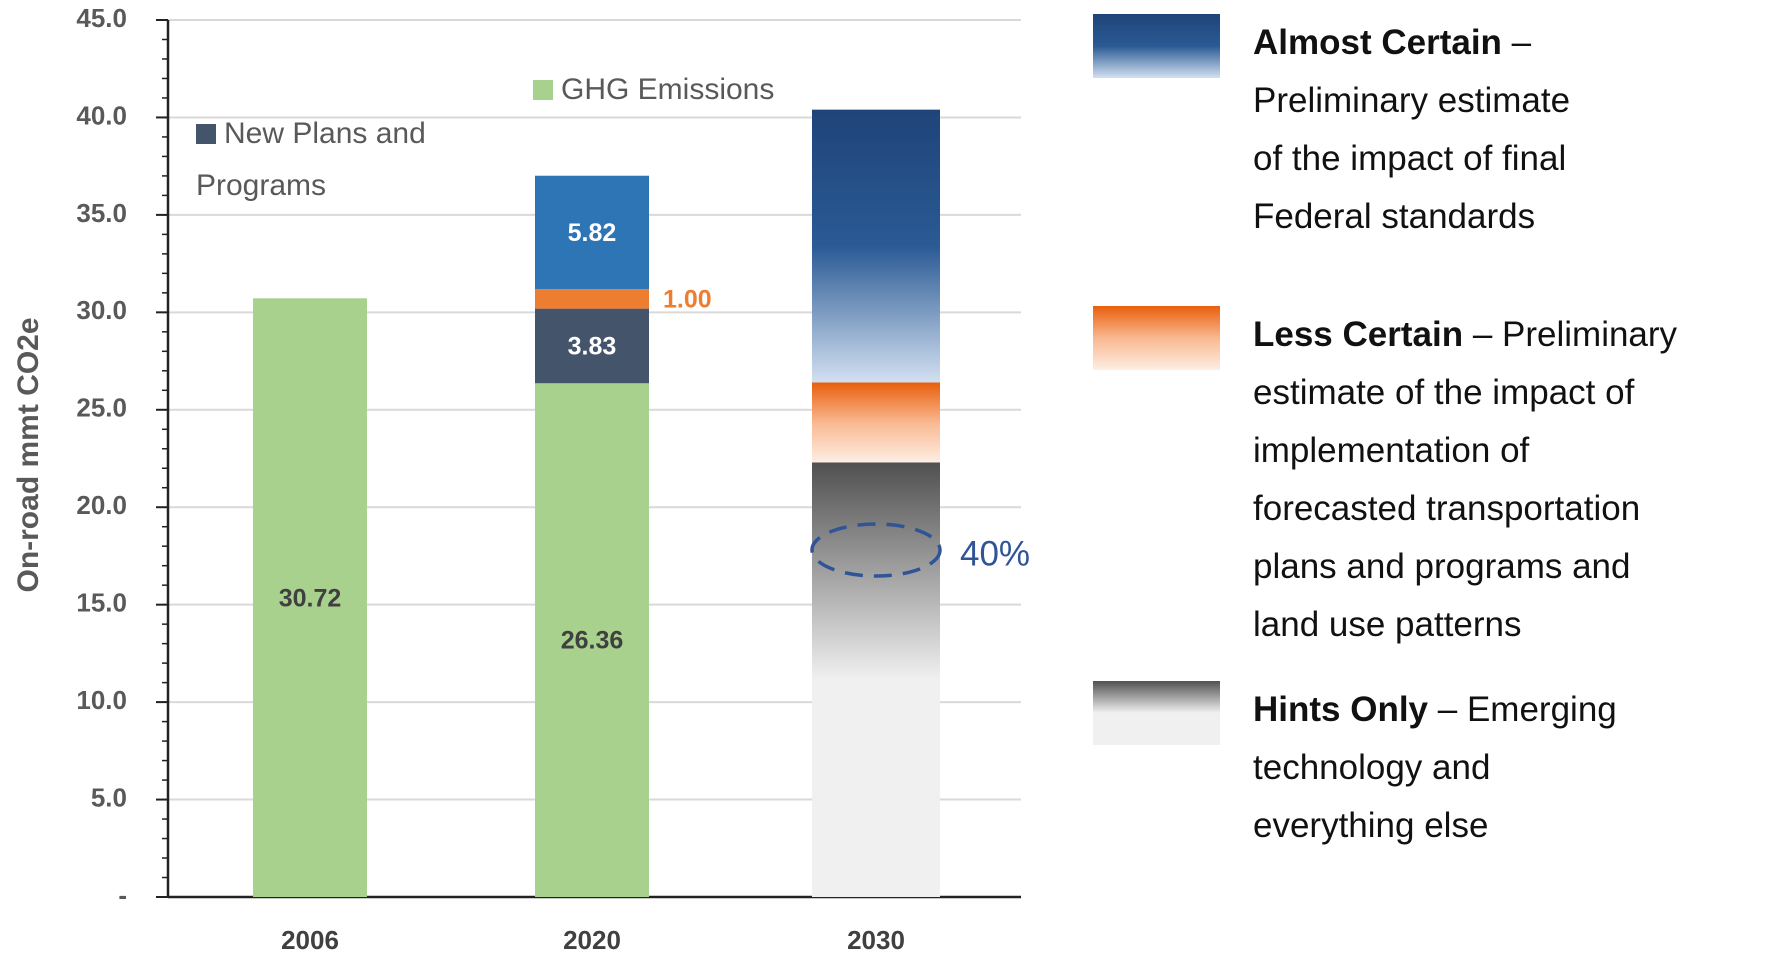 The width and height of the screenshot is (1780, 957). What do you see at coordinates (1372, 767) in the screenshot?
I see `legend-description: technology and` at bounding box center [1372, 767].